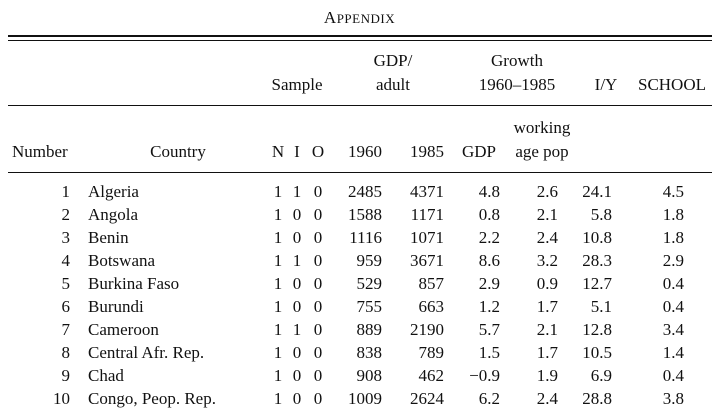 This screenshot has width=719, height=416. What do you see at coordinates (597, 260) in the screenshot?
I see `cell-iy: 28.3` at bounding box center [597, 260].